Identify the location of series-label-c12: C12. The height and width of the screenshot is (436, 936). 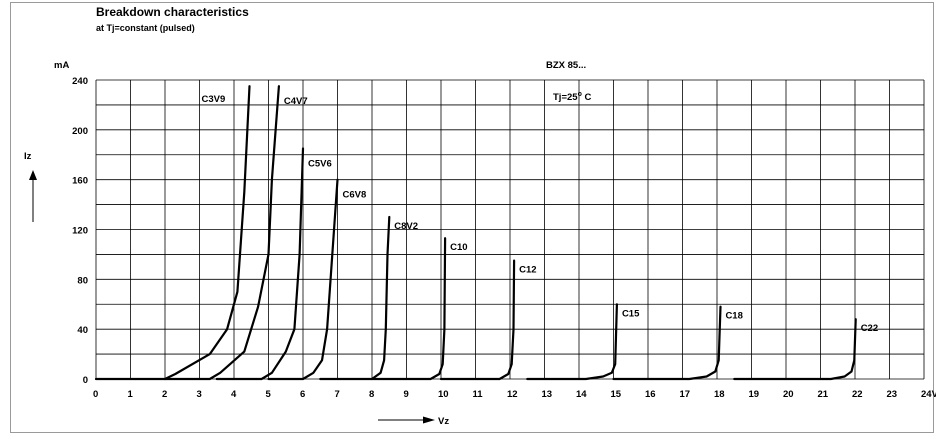
(527, 270).